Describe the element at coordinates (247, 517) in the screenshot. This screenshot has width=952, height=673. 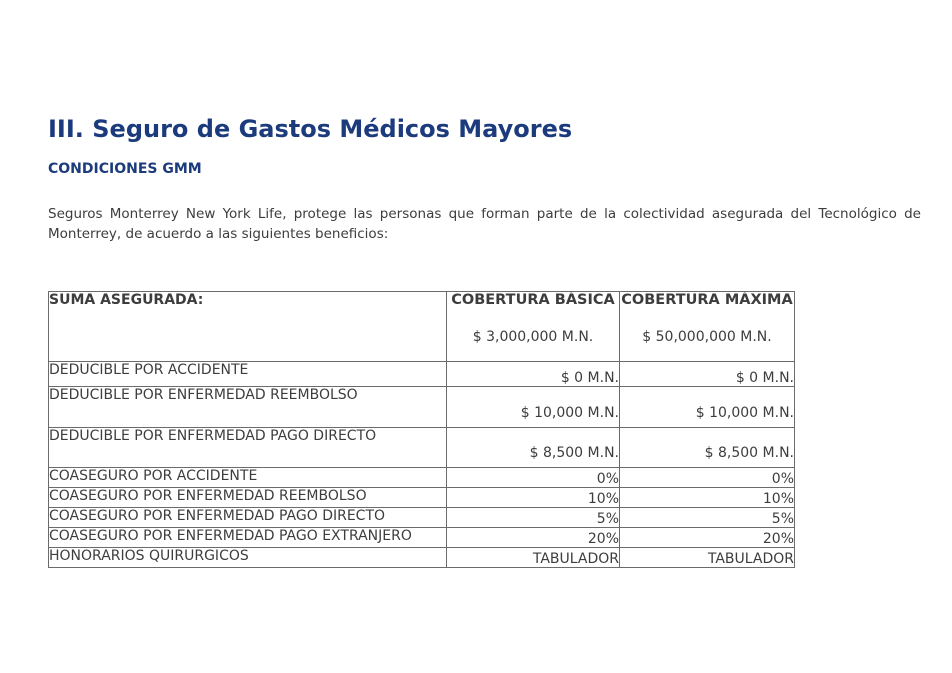
I see `row-label: COASEGURO POR ENFERMEDAD PAGO DIRECTO` at that location.